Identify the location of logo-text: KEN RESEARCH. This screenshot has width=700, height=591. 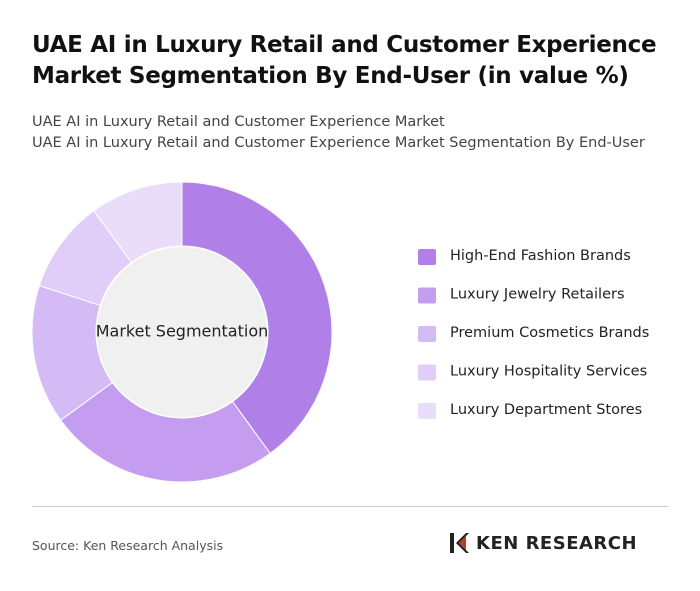
(557, 543).